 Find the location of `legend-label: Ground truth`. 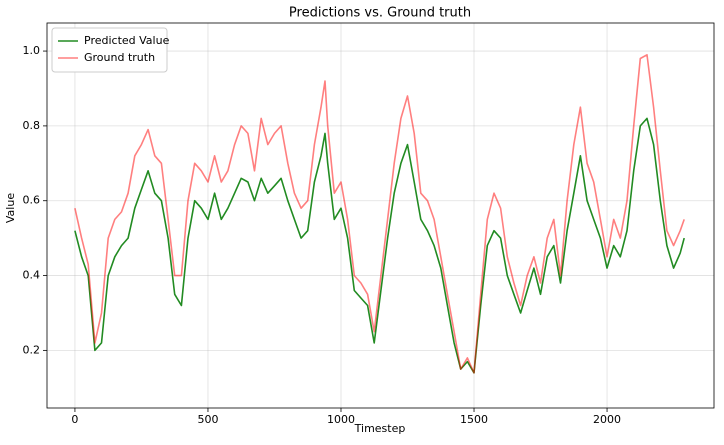

legend-label: Ground truth is located at coordinates (119, 57).